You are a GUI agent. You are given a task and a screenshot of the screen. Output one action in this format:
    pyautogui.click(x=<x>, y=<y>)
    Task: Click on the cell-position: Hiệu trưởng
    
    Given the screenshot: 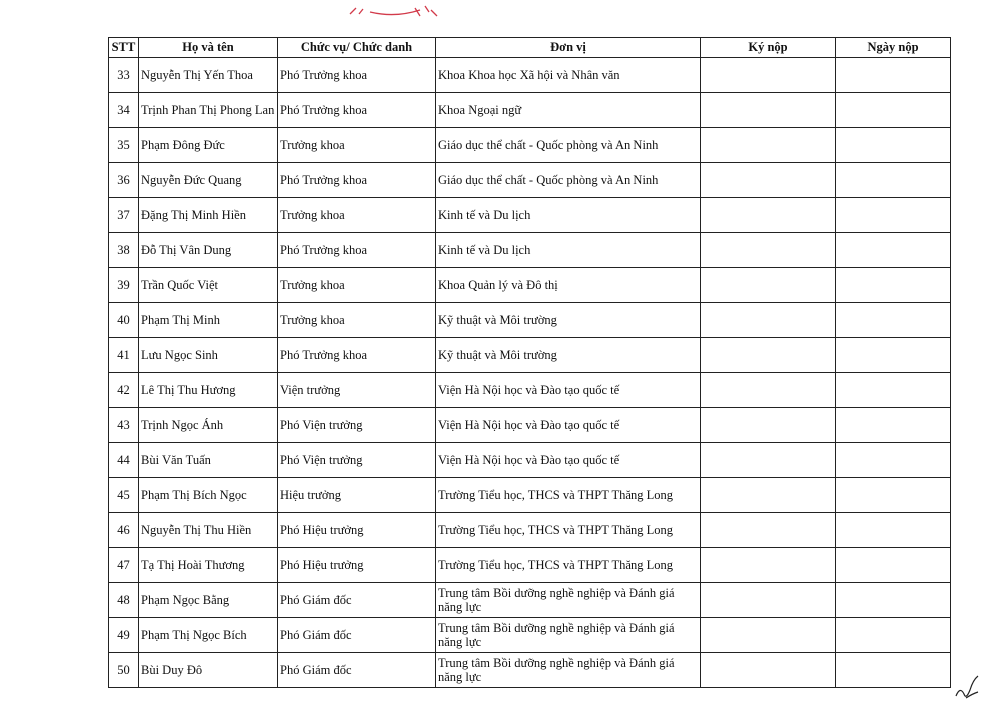 What is the action you would take?
    pyautogui.click(x=356, y=495)
    